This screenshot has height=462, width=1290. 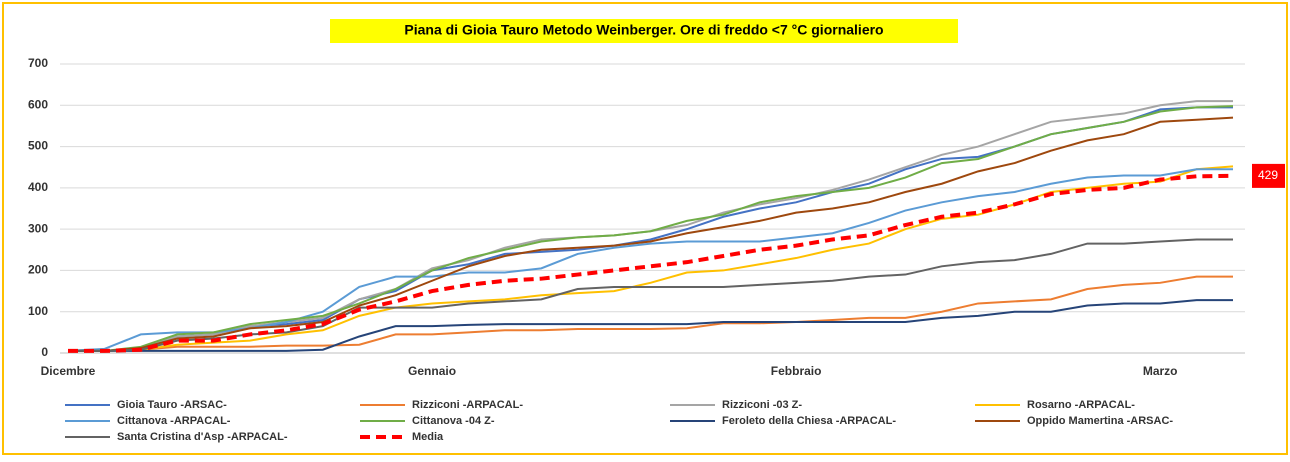 I want to click on data-label-box, so click(x=1268, y=175).